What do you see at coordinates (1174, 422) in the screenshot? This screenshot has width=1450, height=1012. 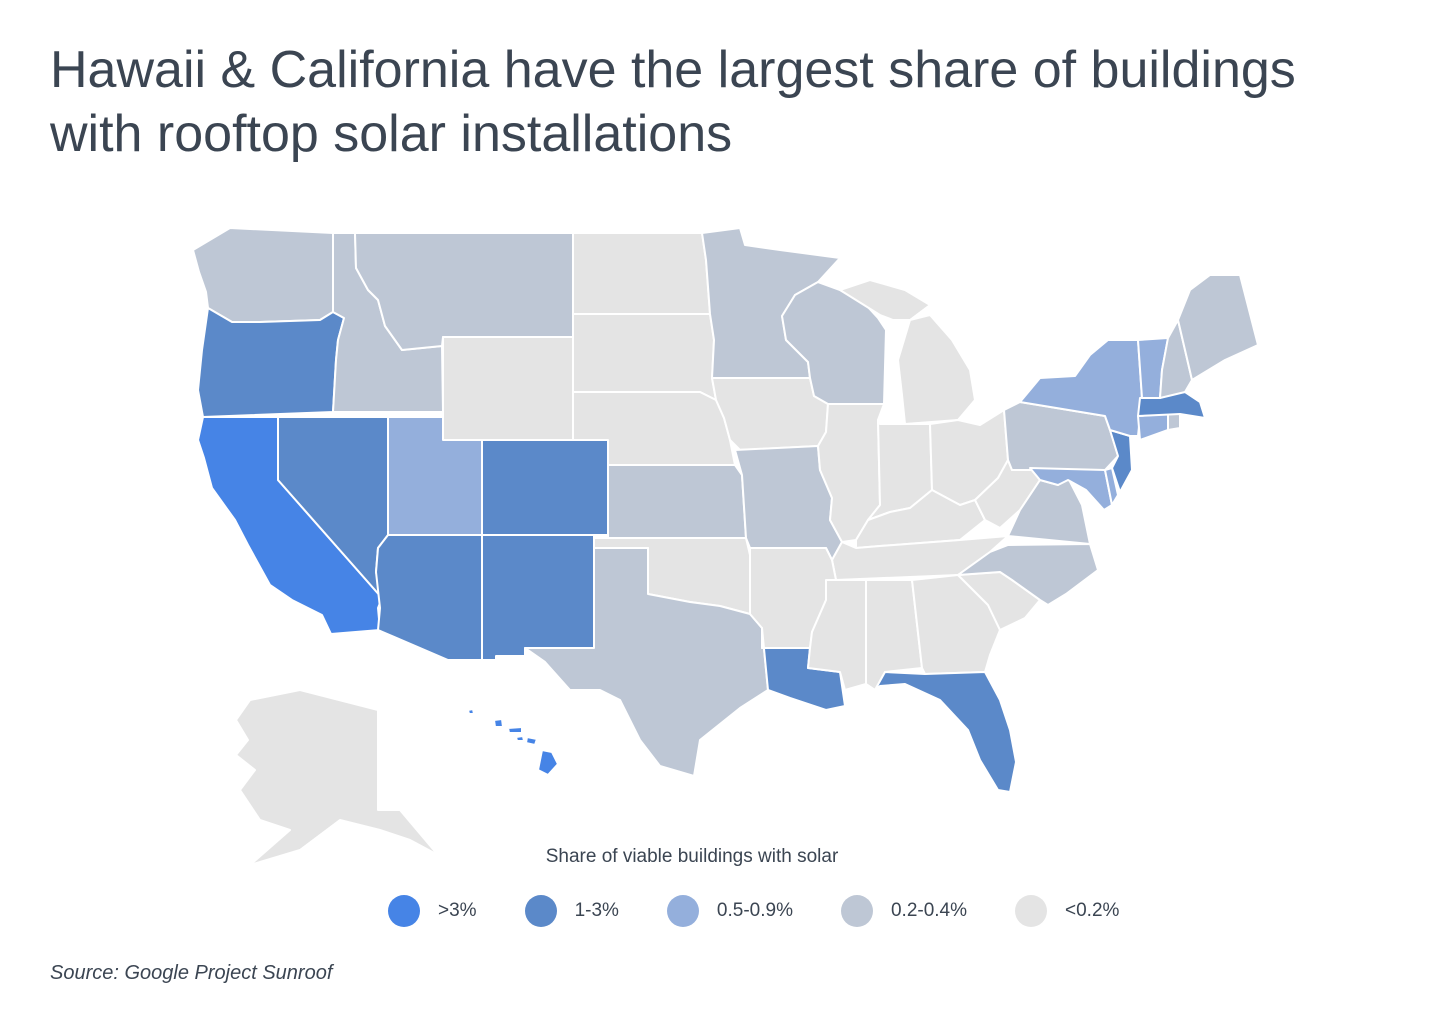 I see `state-rhode-island` at bounding box center [1174, 422].